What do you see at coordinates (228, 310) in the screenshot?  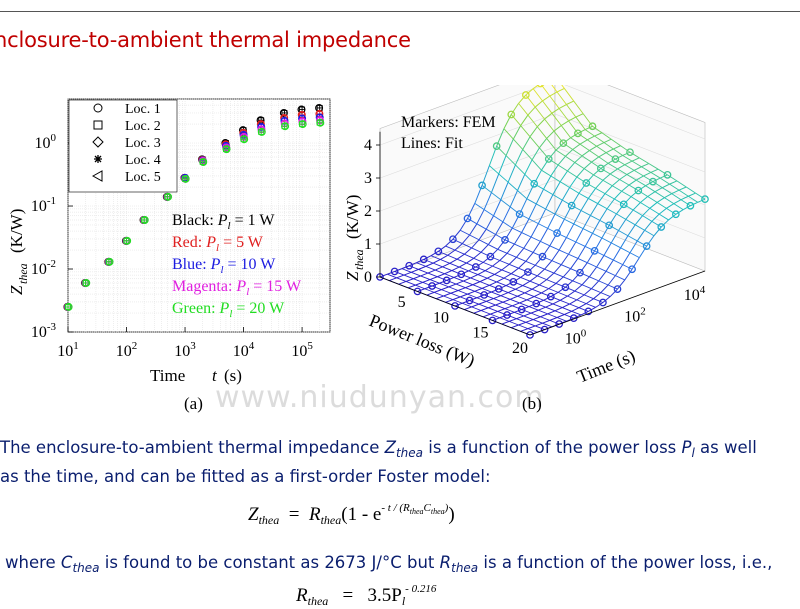 I see `color-legend-entry: Green: Pl = 20 W` at bounding box center [228, 310].